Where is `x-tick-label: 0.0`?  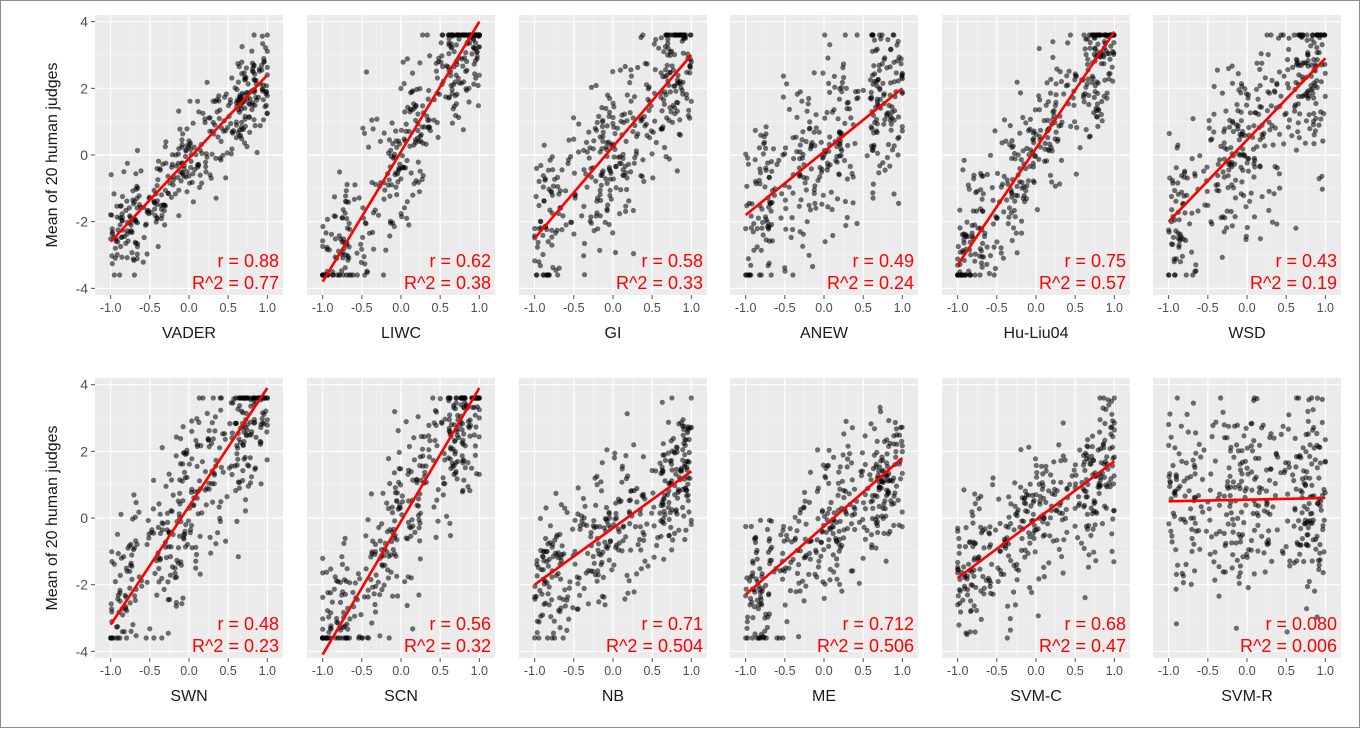 x-tick-label: 0.0 is located at coordinates (188, 671).